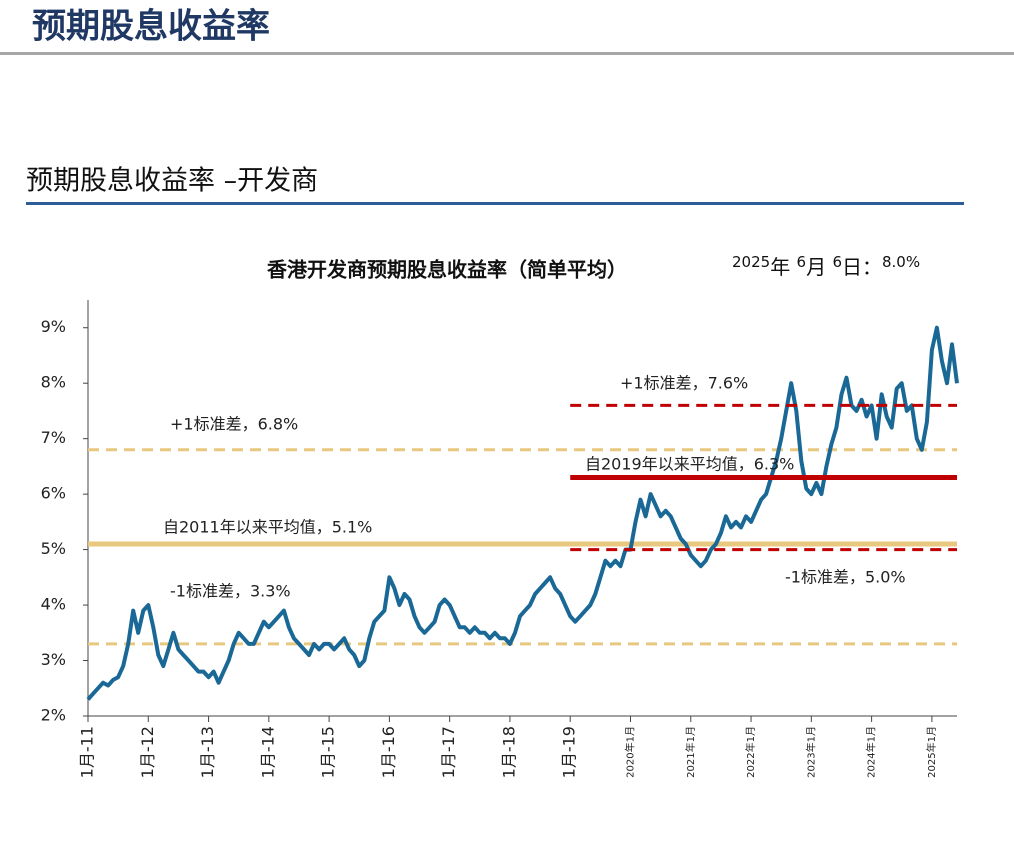  I want to click on header-title: 预期股息收益率, so click(151, 27).